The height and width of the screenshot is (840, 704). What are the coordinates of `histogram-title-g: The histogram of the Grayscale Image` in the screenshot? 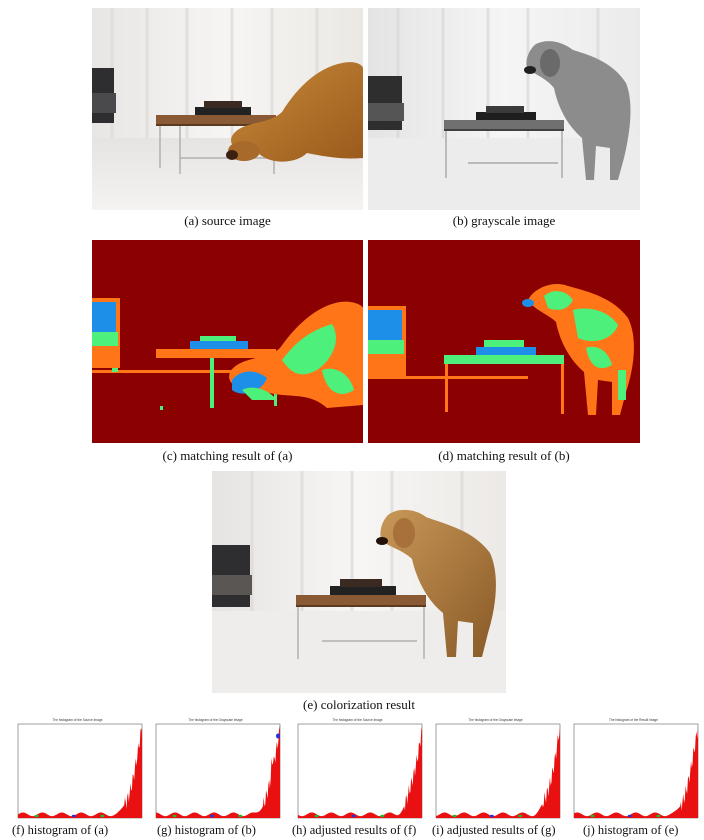 It's located at (215, 720).